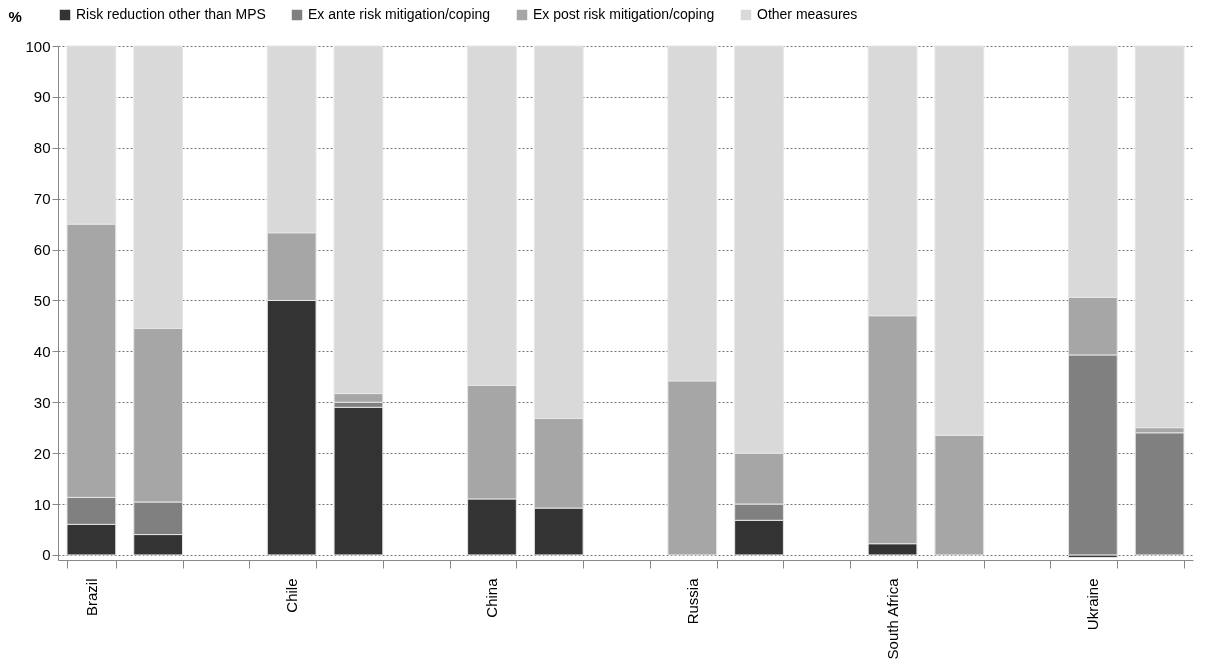 Image resolution: width=1213 pixels, height=666 pixels. What do you see at coordinates (42, 402) in the screenshot?
I see `y-tick-label: 30` at bounding box center [42, 402].